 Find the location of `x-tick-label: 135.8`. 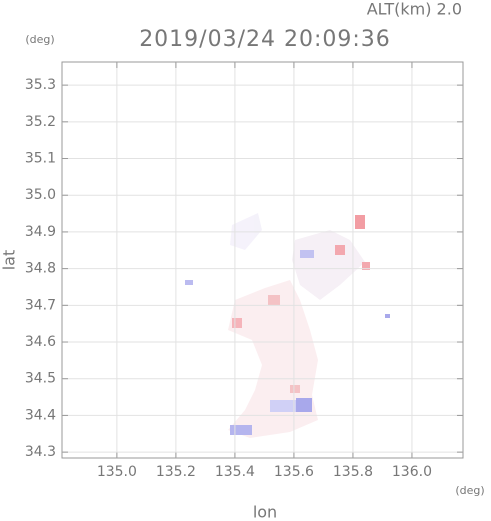

x-tick-label: 135.8 is located at coordinates (353, 472).